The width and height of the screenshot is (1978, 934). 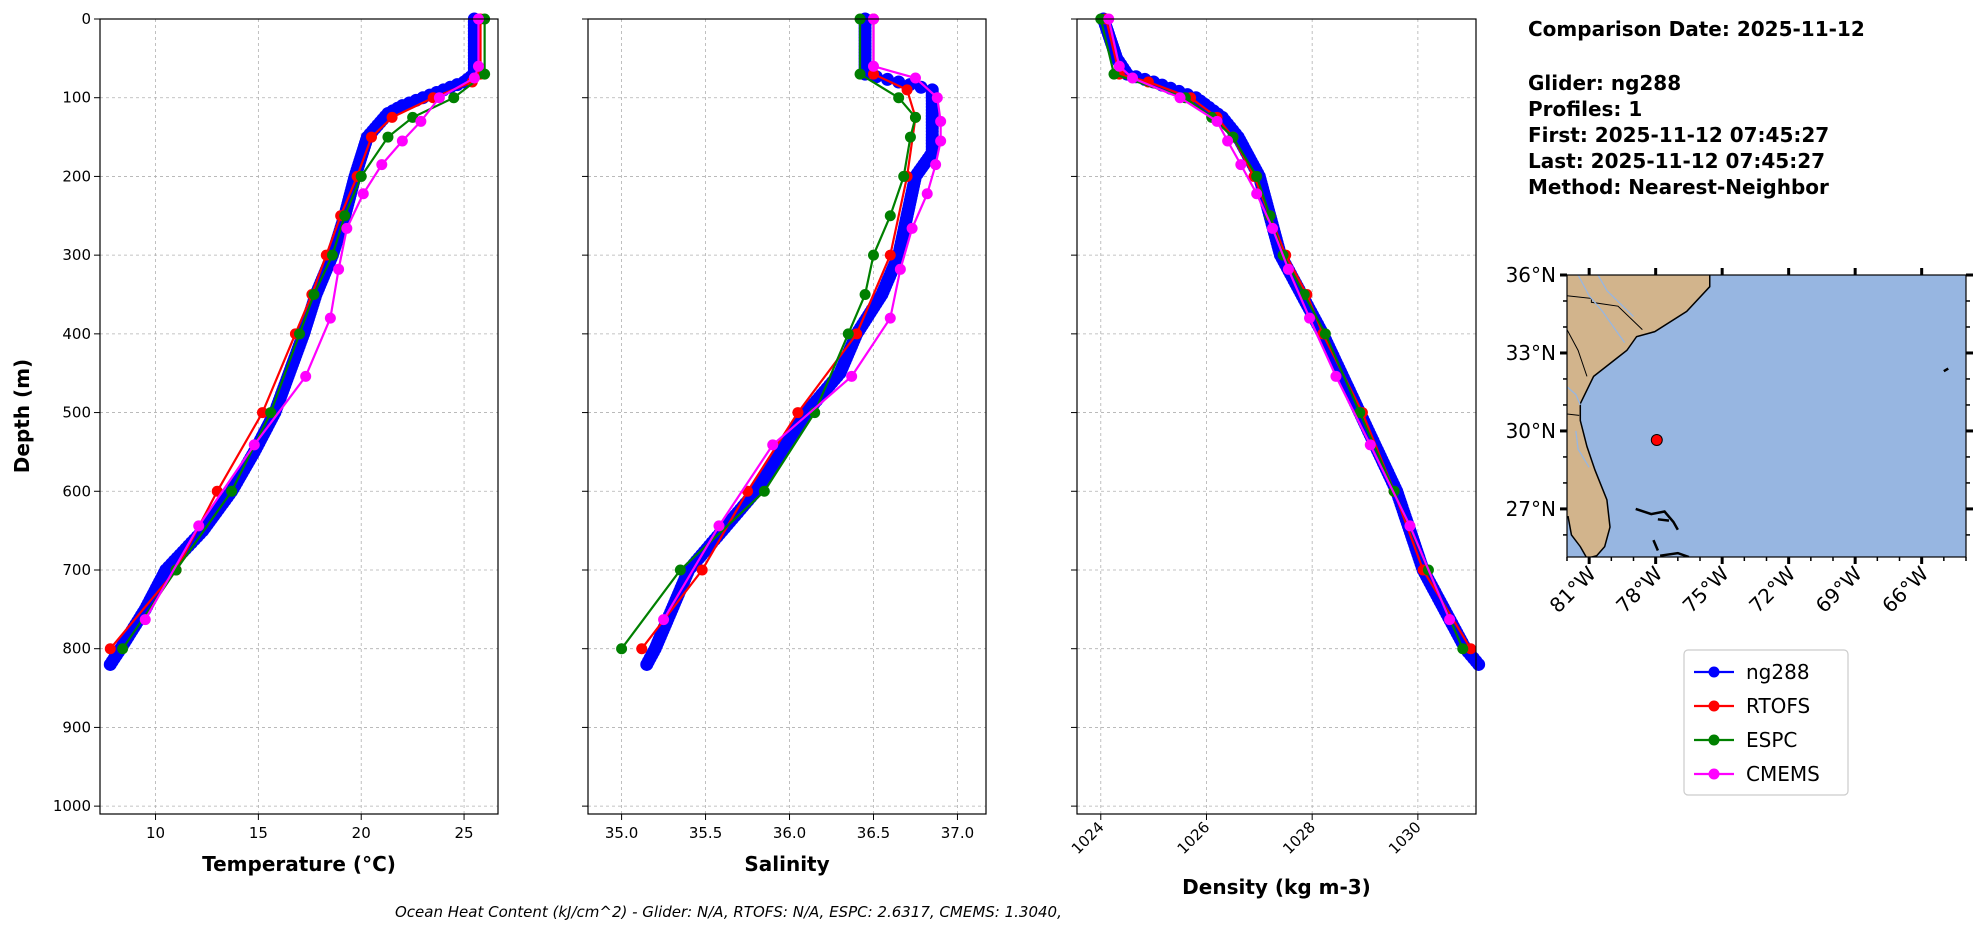 I want to click on lon-tick-label: 69°W, so click(x=1839, y=589).